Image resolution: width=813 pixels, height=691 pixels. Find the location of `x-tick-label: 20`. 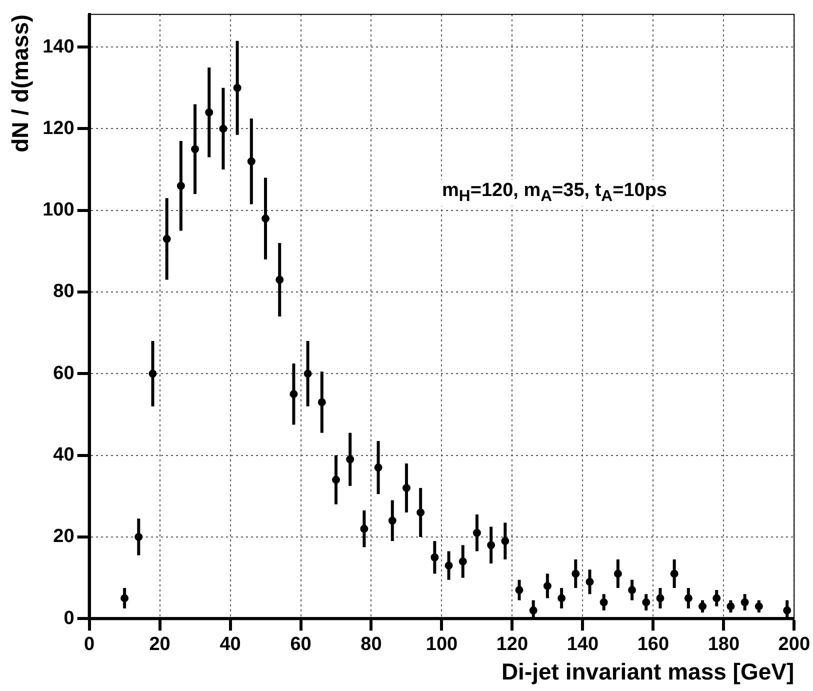

x-tick-label: 20 is located at coordinates (159, 645).